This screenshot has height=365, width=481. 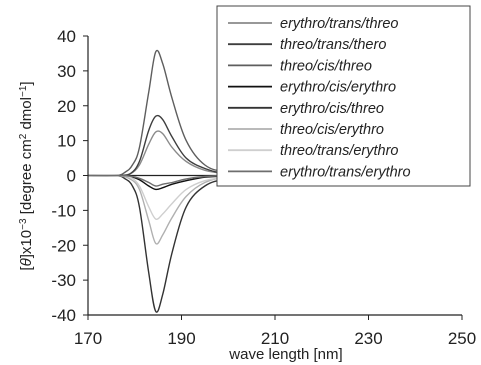 I want to click on y-axis-title-part-7: dmol, so click(x=26, y=115).